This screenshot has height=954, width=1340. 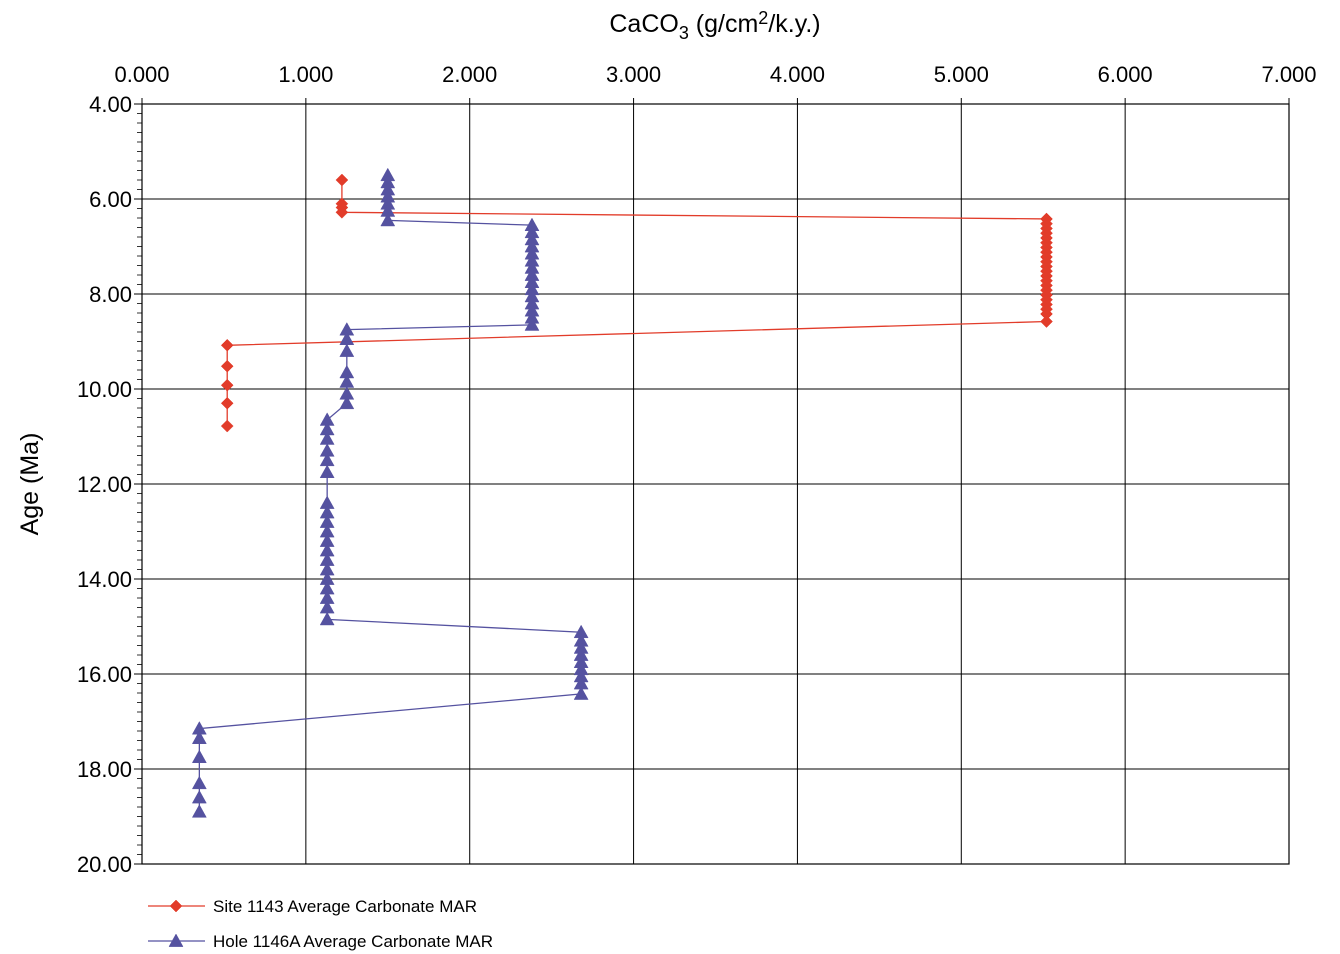 I want to click on x-axis-title-subscript: 3, so click(x=684, y=33).